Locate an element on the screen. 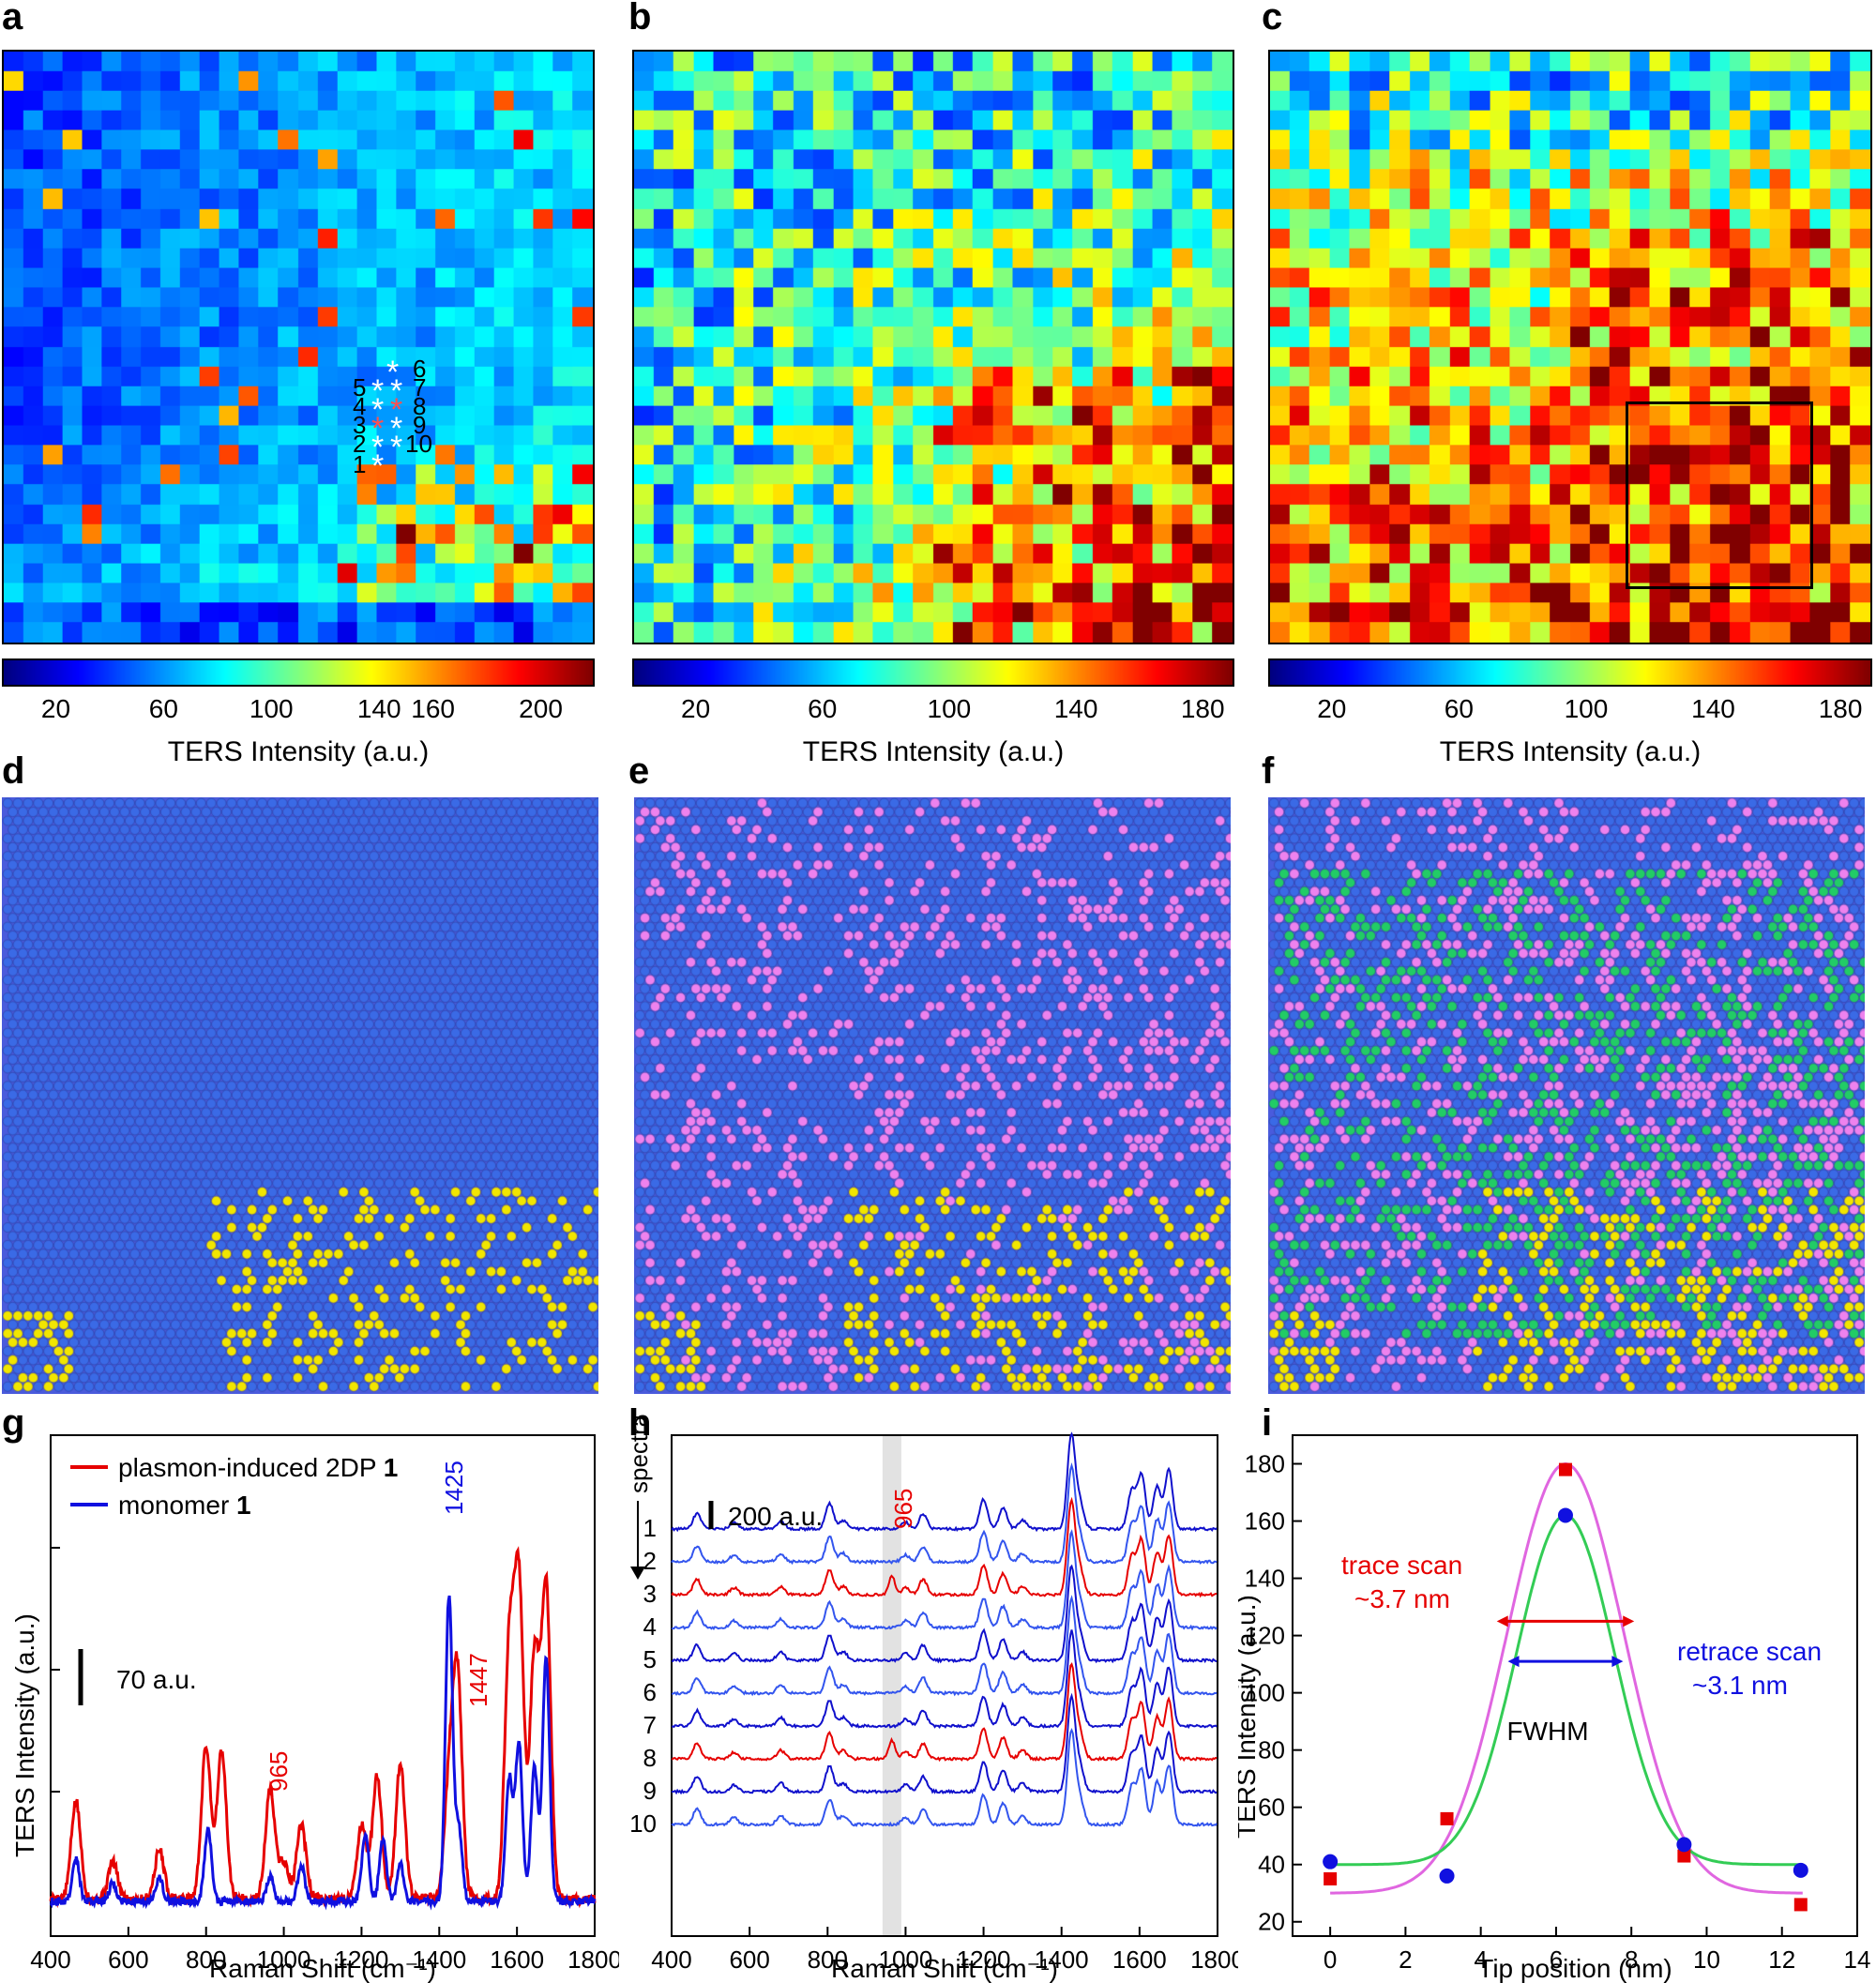  x-tick-label-g: 1000 is located at coordinates (284, 1959).